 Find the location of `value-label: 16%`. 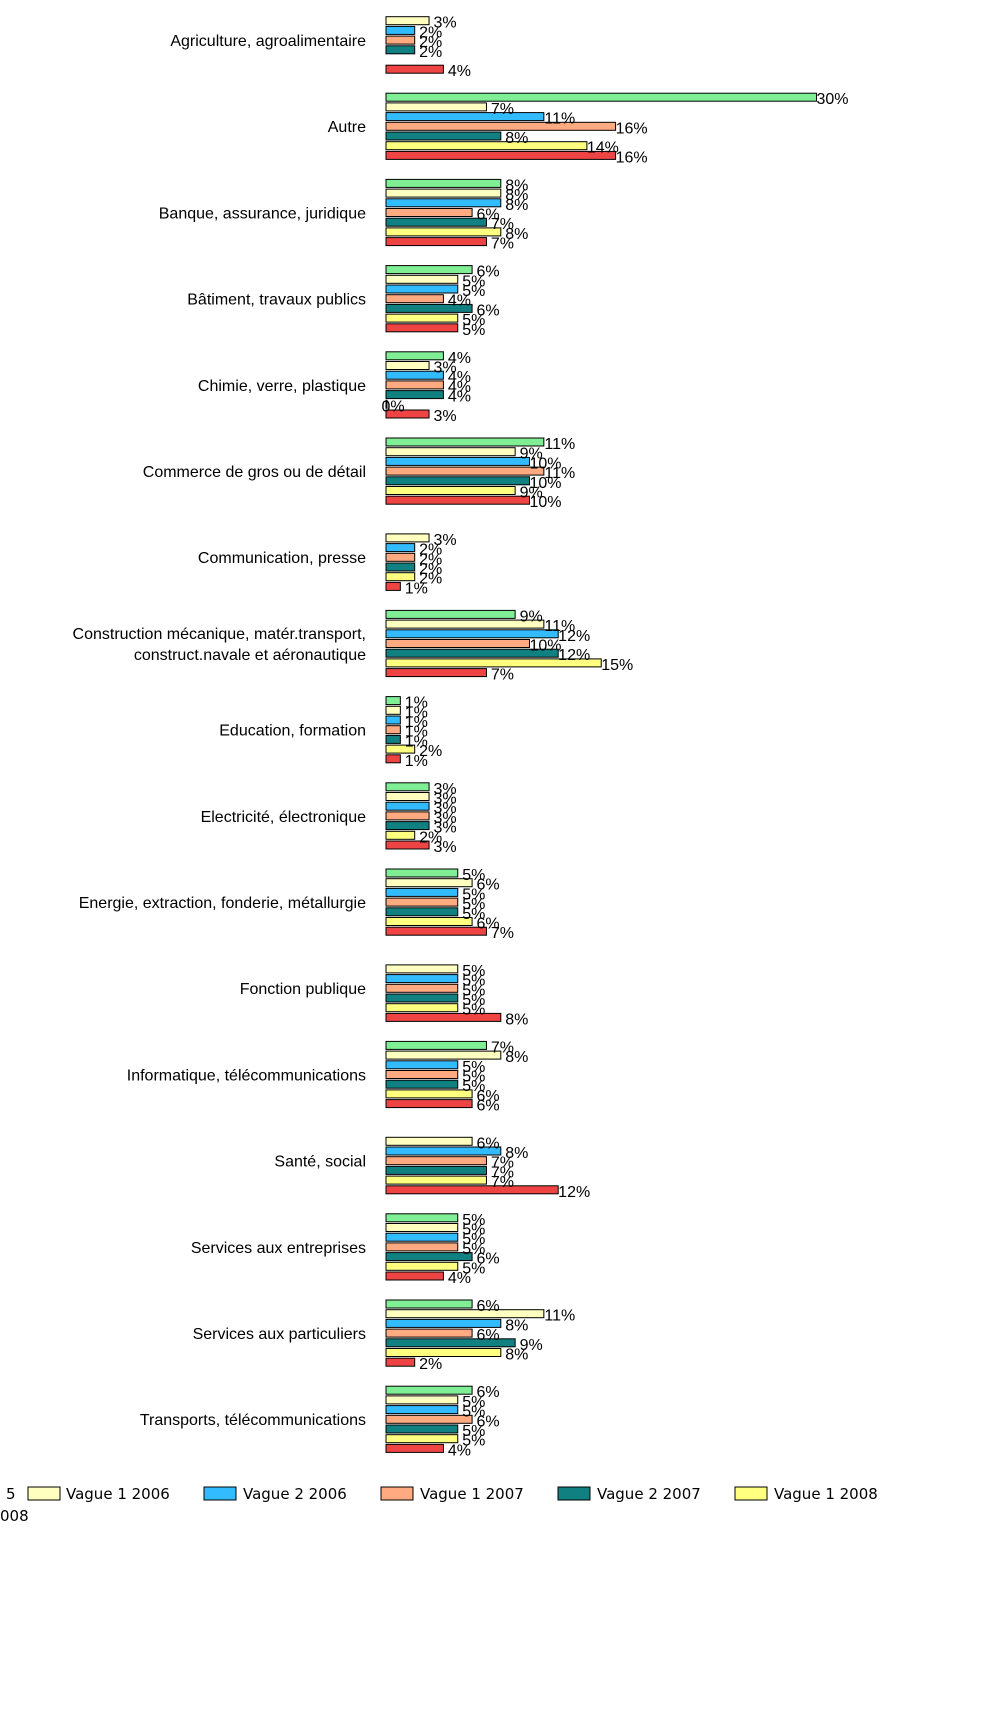

value-label: 16% is located at coordinates (632, 157).